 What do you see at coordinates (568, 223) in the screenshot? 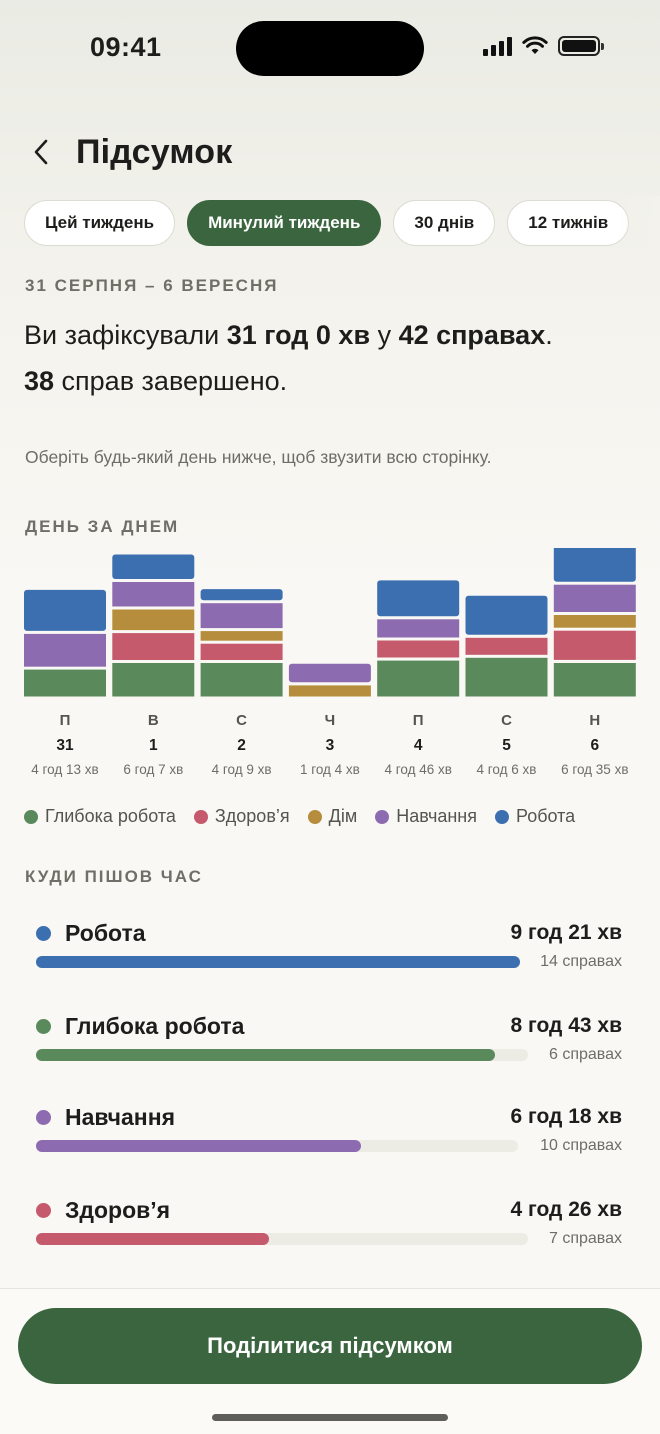
I see `tab-12-weeks: 12 тижнів` at bounding box center [568, 223].